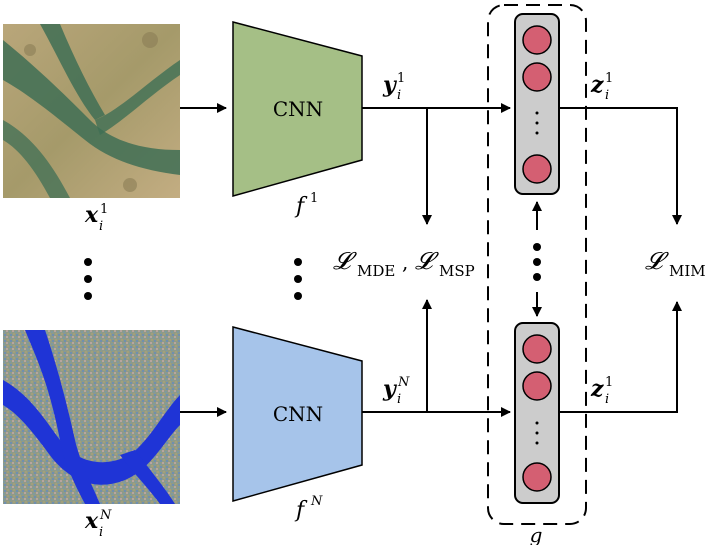  I want to click on top-cnn-func: f, so click(301, 206).